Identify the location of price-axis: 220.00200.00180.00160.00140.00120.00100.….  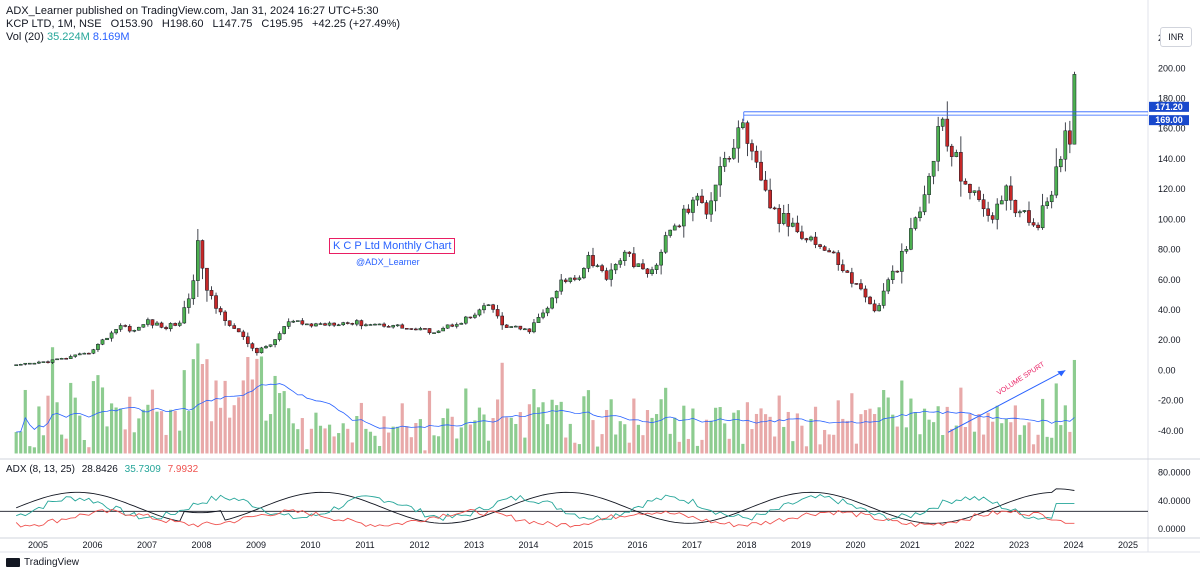
(1172, 234).